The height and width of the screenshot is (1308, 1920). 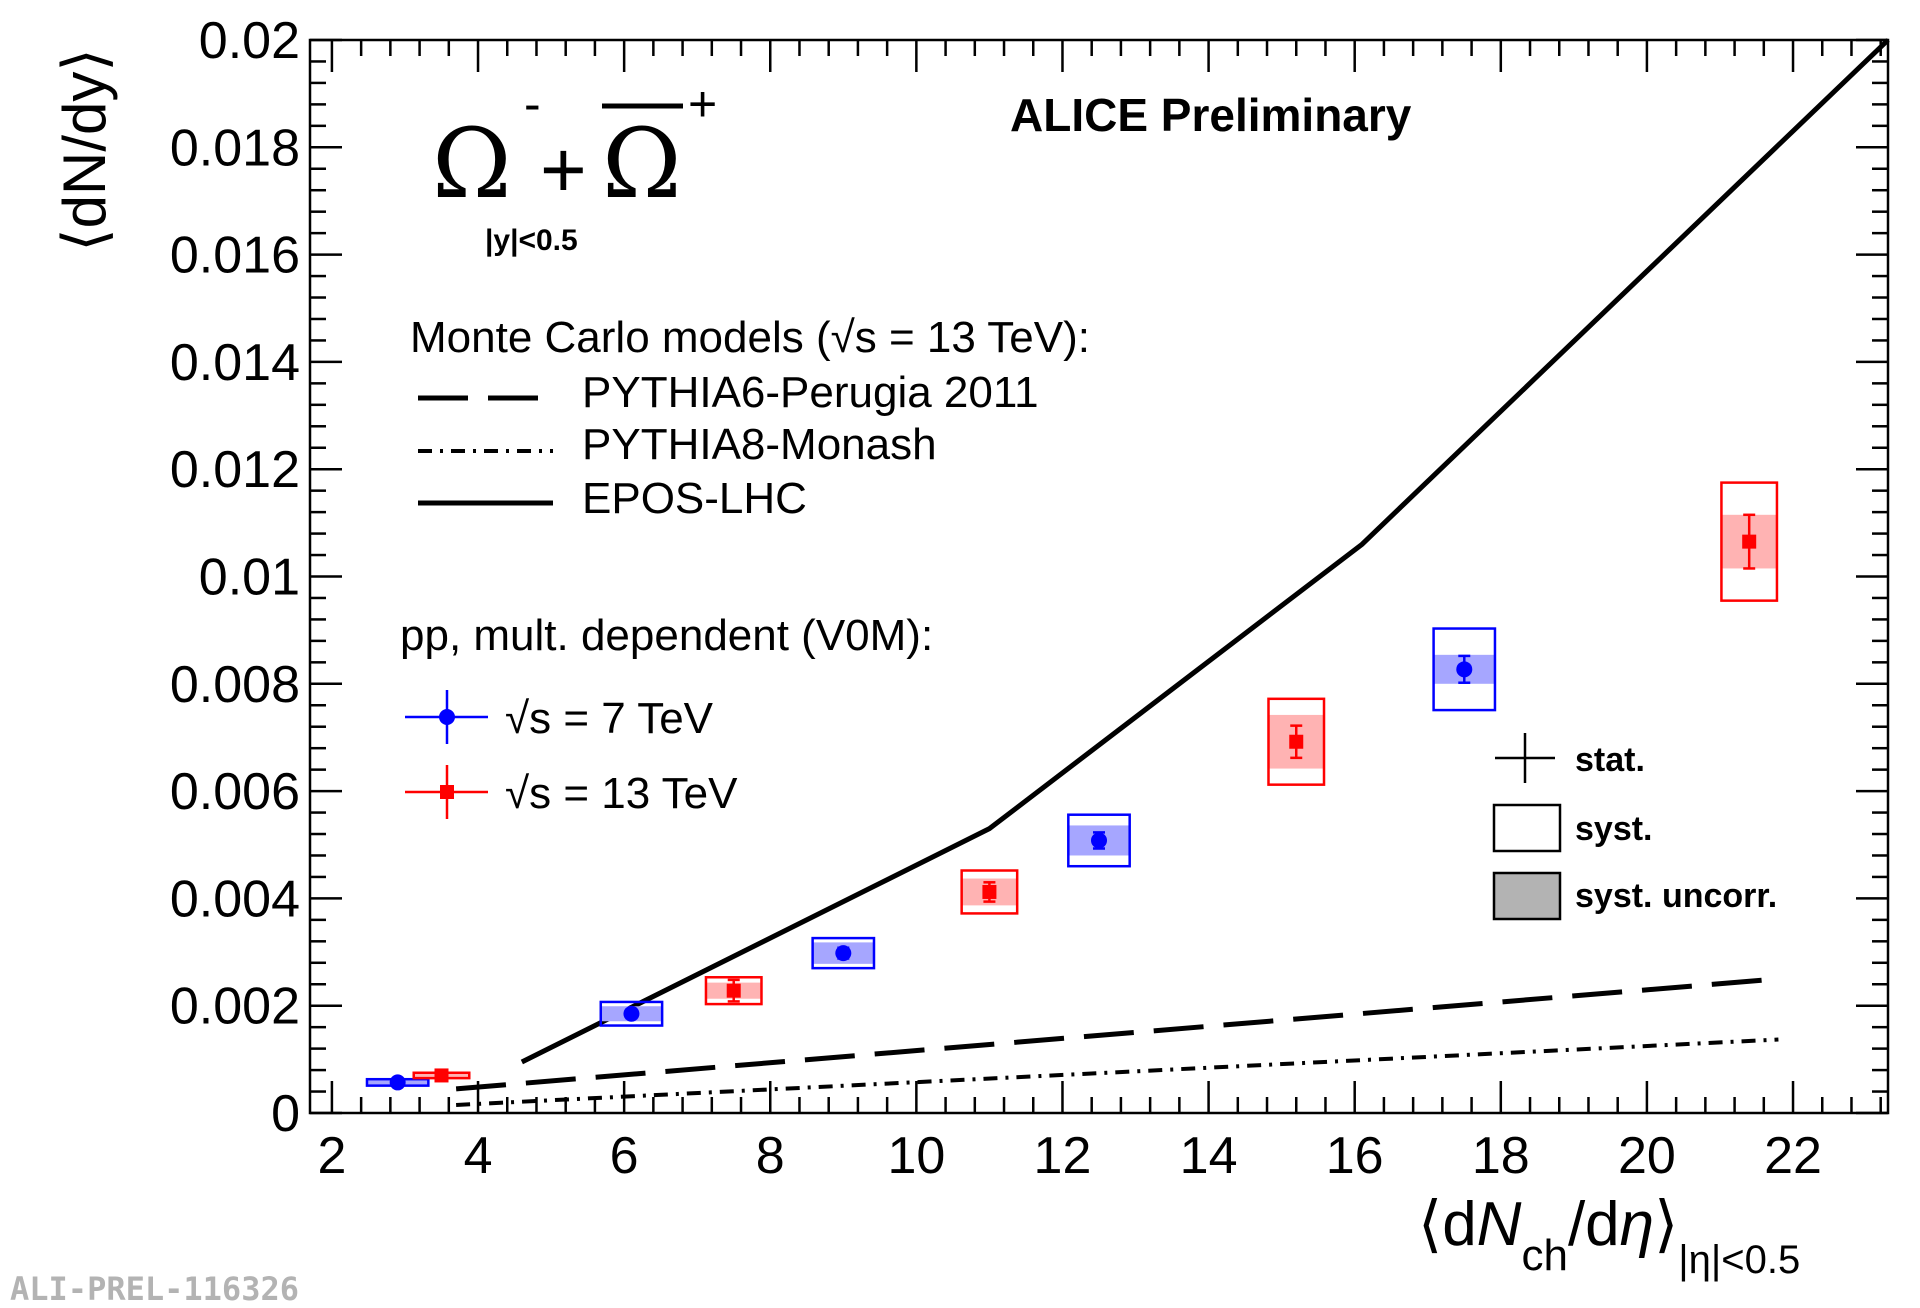 I want to click on data-header: pp, mult. dependent (V0M):, so click(x=666, y=635).